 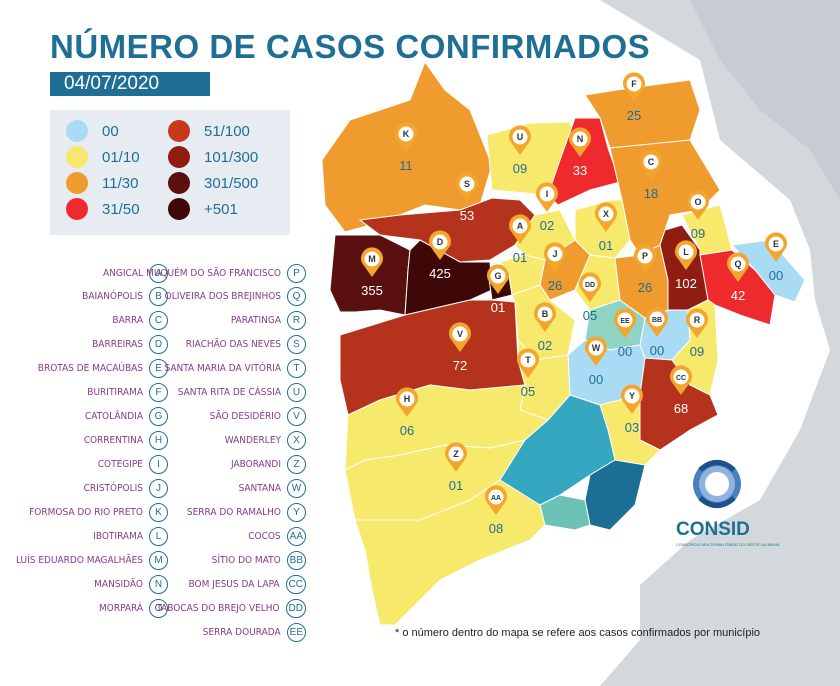 I want to click on key-row: COCOS AA, so click(x=226, y=536).